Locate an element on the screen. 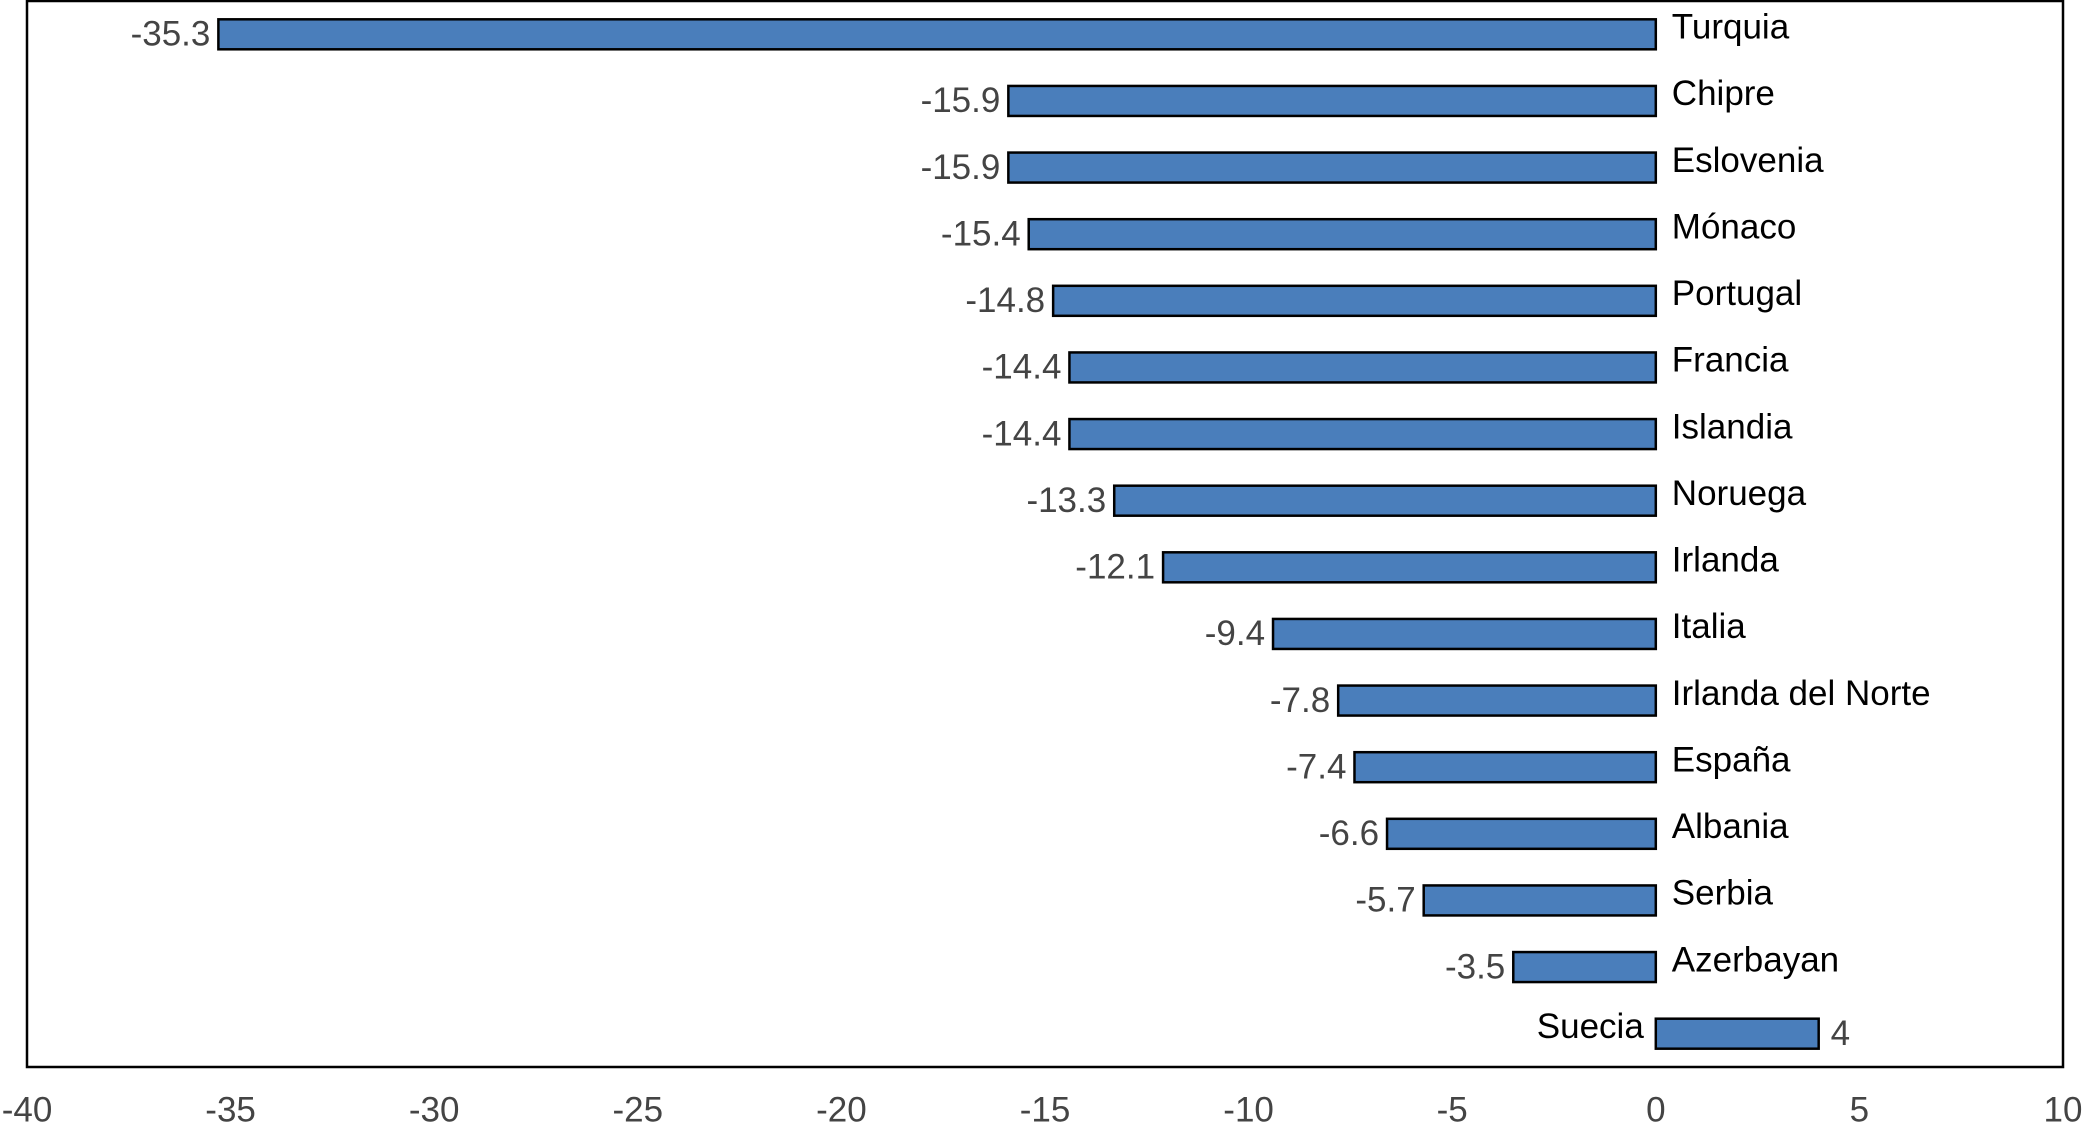 Image resolution: width=2091 pixels, height=1138 pixels. value-label: -3.5 is located at coordinates (1475, 966).